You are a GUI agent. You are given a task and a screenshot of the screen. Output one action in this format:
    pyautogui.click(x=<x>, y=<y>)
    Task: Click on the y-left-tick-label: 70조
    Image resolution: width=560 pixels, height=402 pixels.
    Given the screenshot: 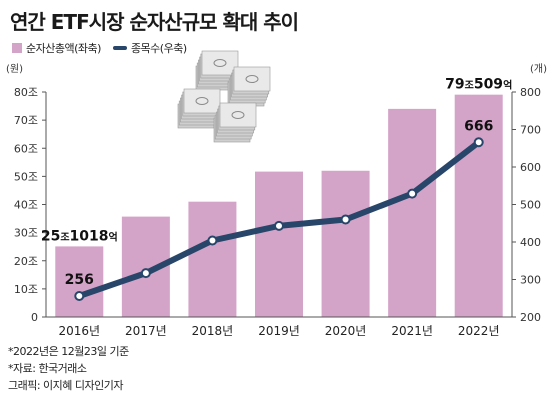 What is the action you would take?
    pyautogui.click(x=26, y=120)
    